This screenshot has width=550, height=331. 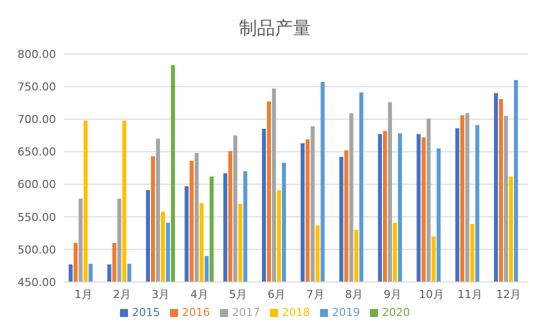 I want to click on y-tick-label: 550.00, so click(x=37, y=217).